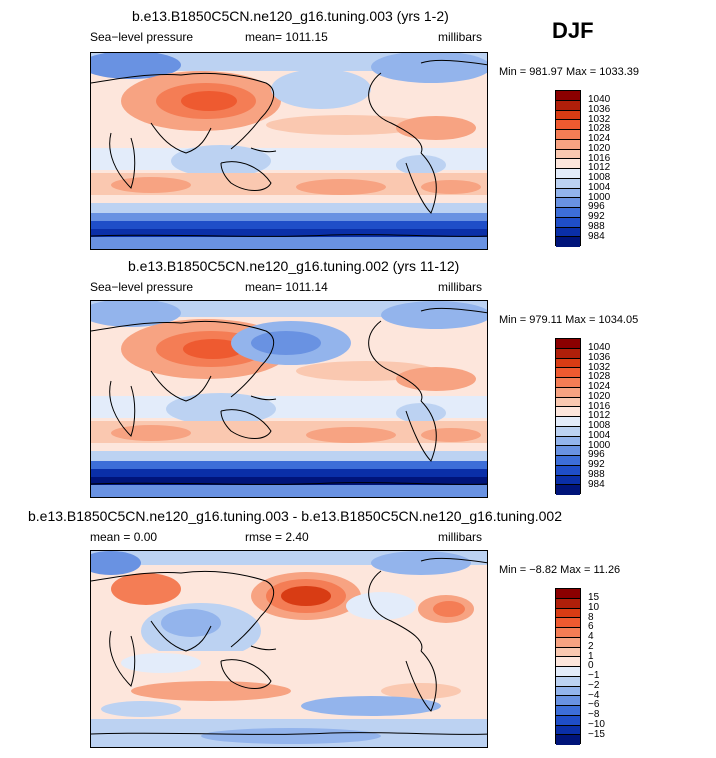 The image size is (716, 758). Describe the element at coordinates (596, 226) in the screenshot. I see `panel-1-colorbar-label: 988` at that location.